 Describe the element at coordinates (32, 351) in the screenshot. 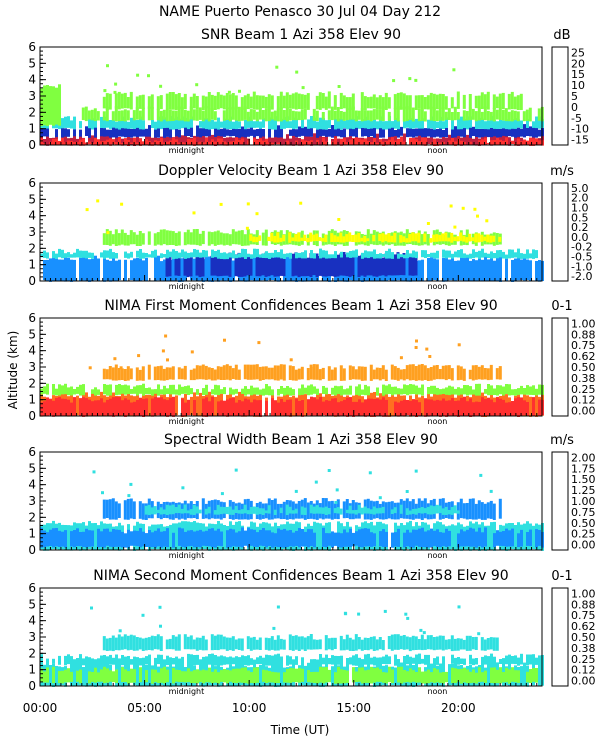

I see `y-tick-label: 4` at that location.